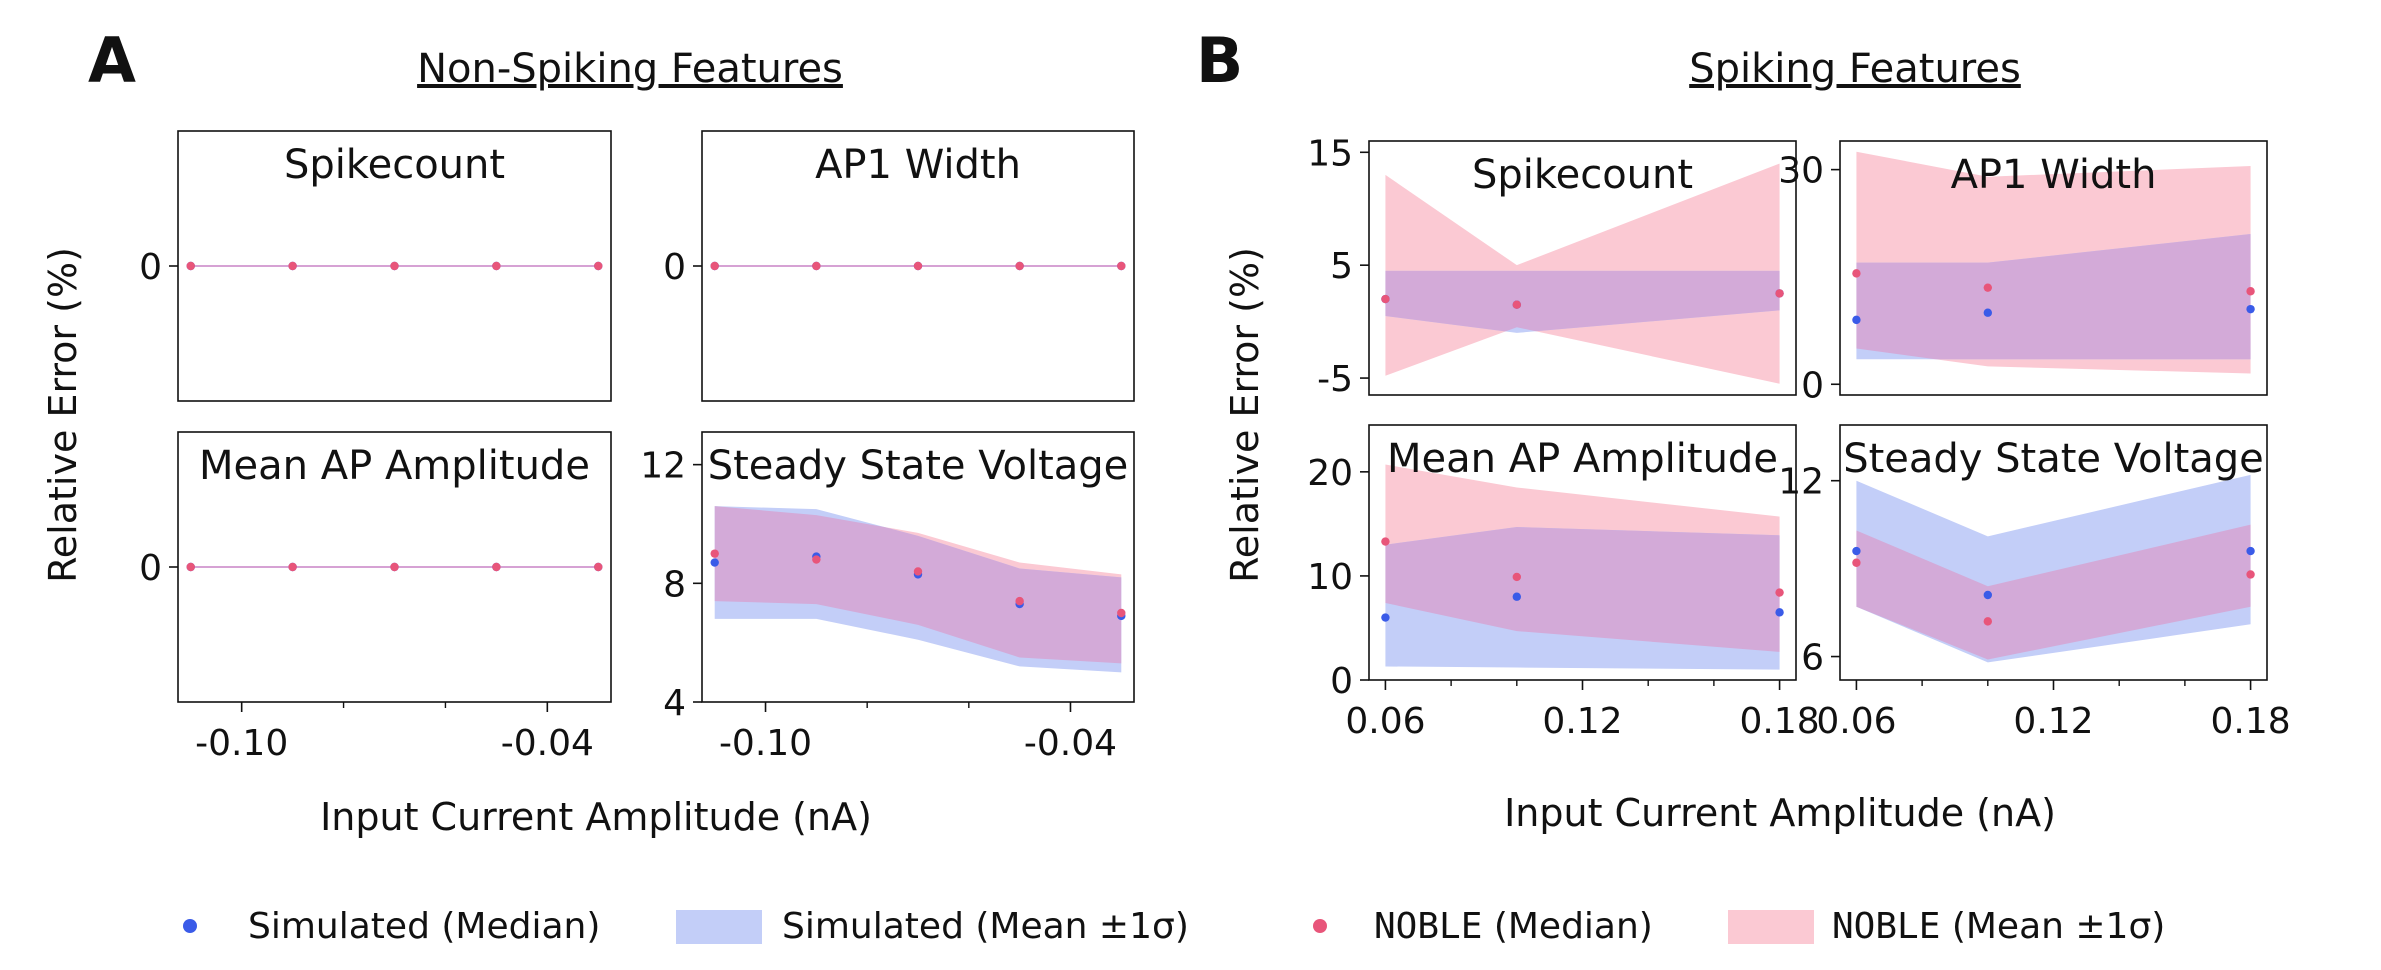  Describe the element at coordinates (2054, 175) in the screenshot. I see `subplot-title: AP1 Width` at that location.